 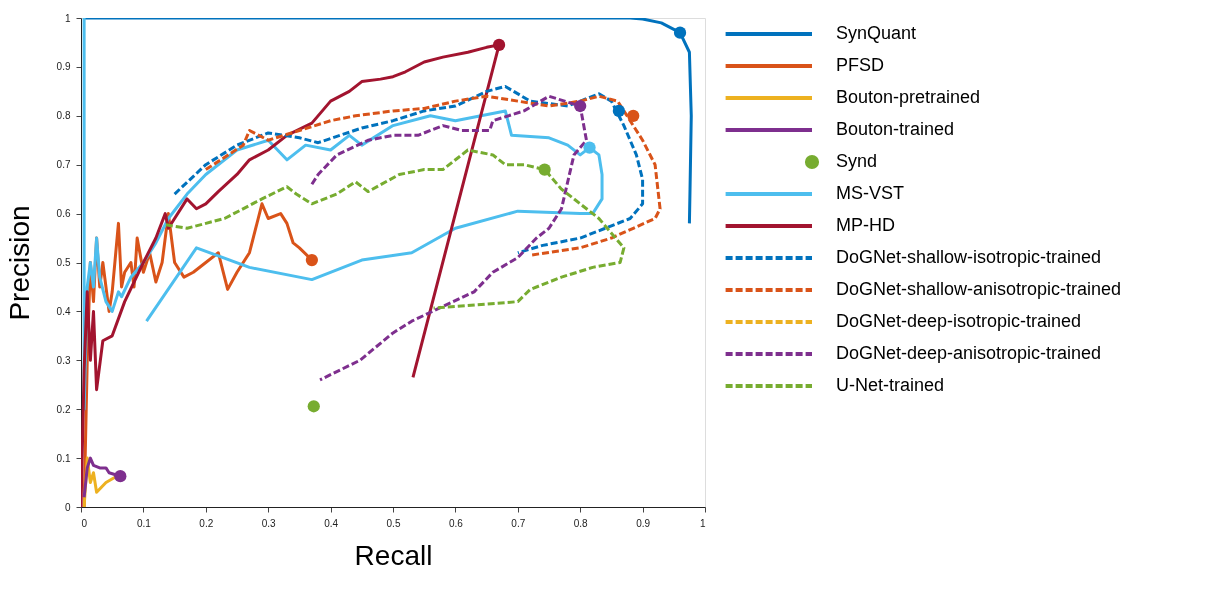 What do you see at coordinates (581, 523) in the screenshot?
I see `x-tick-label: 0.8` at bounding box center [581, 523].